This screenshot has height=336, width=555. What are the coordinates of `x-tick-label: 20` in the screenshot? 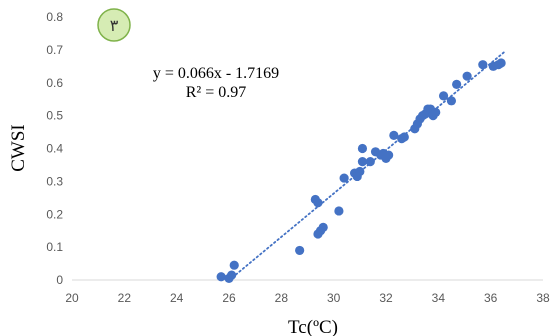 It's located at (72, 298).